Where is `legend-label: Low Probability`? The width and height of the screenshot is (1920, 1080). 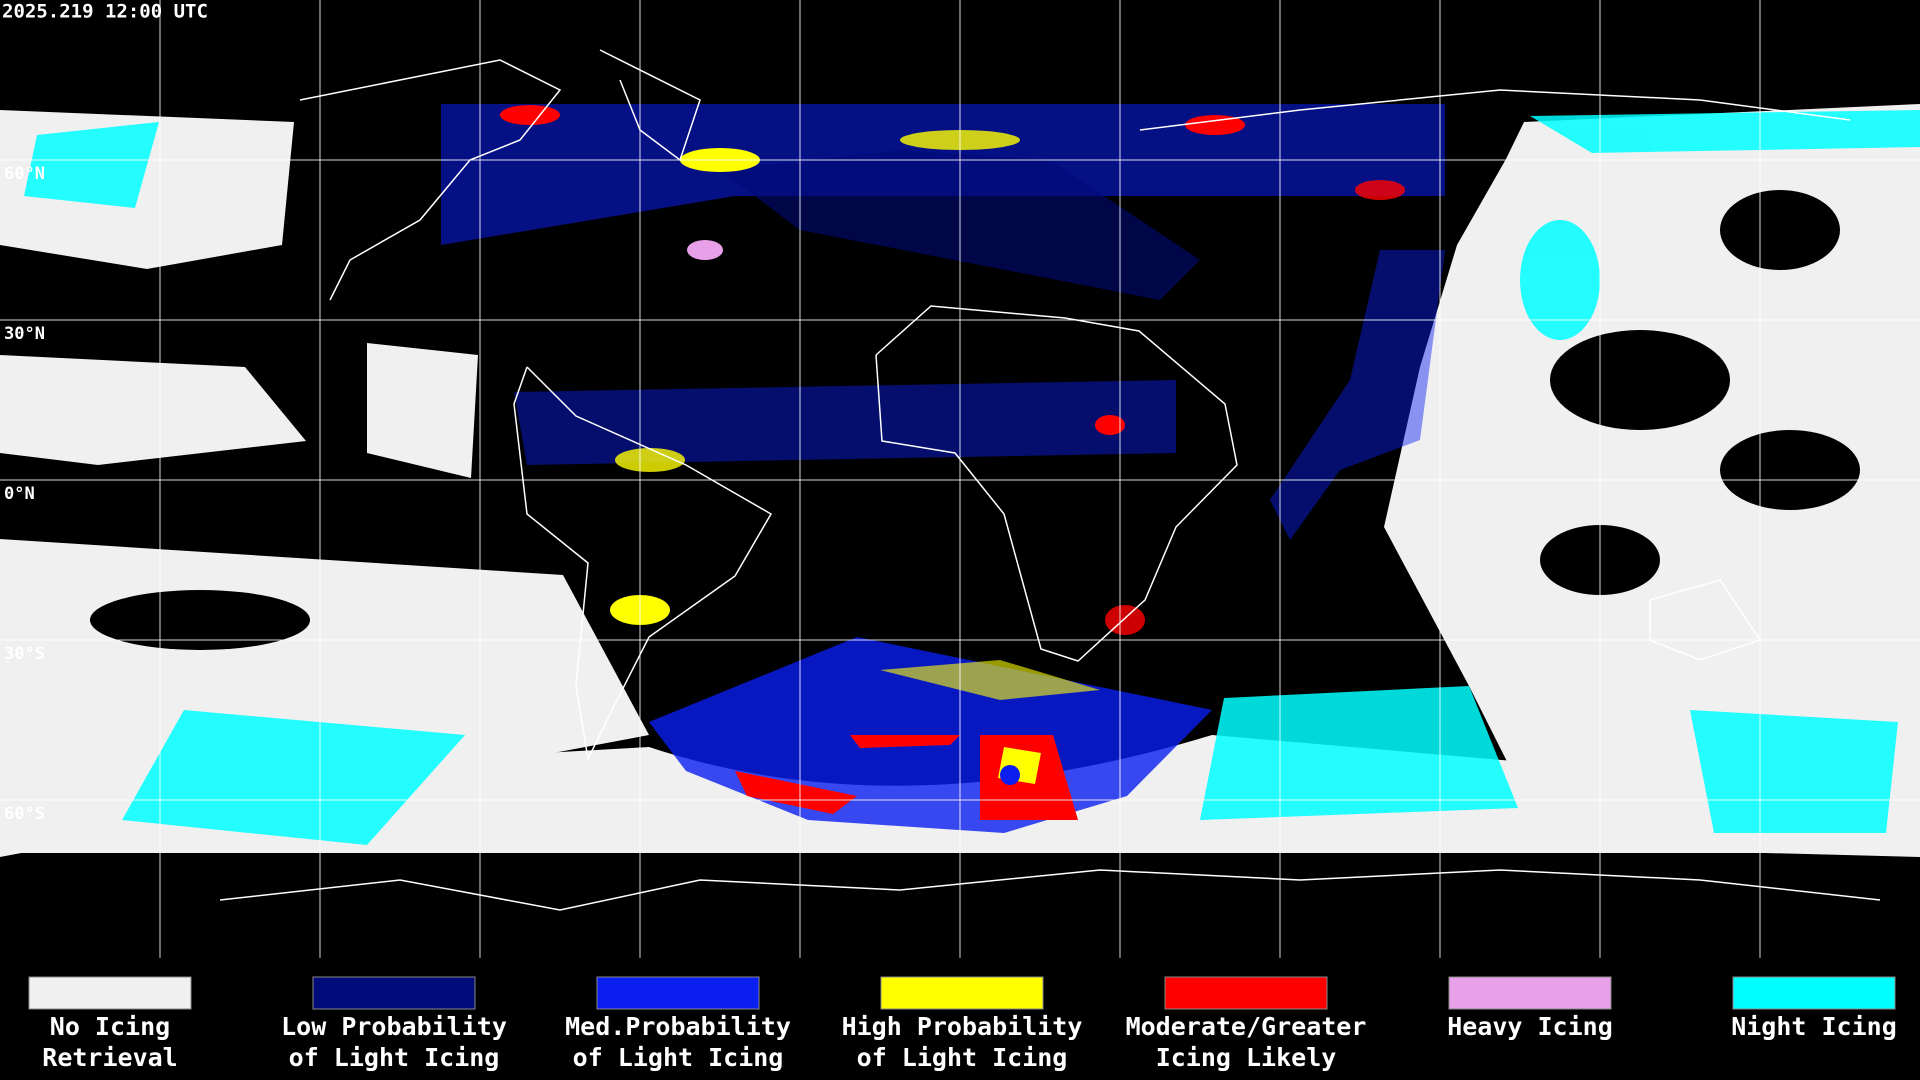 legend-label: Low Probability is located at coordinates (394, 1026).